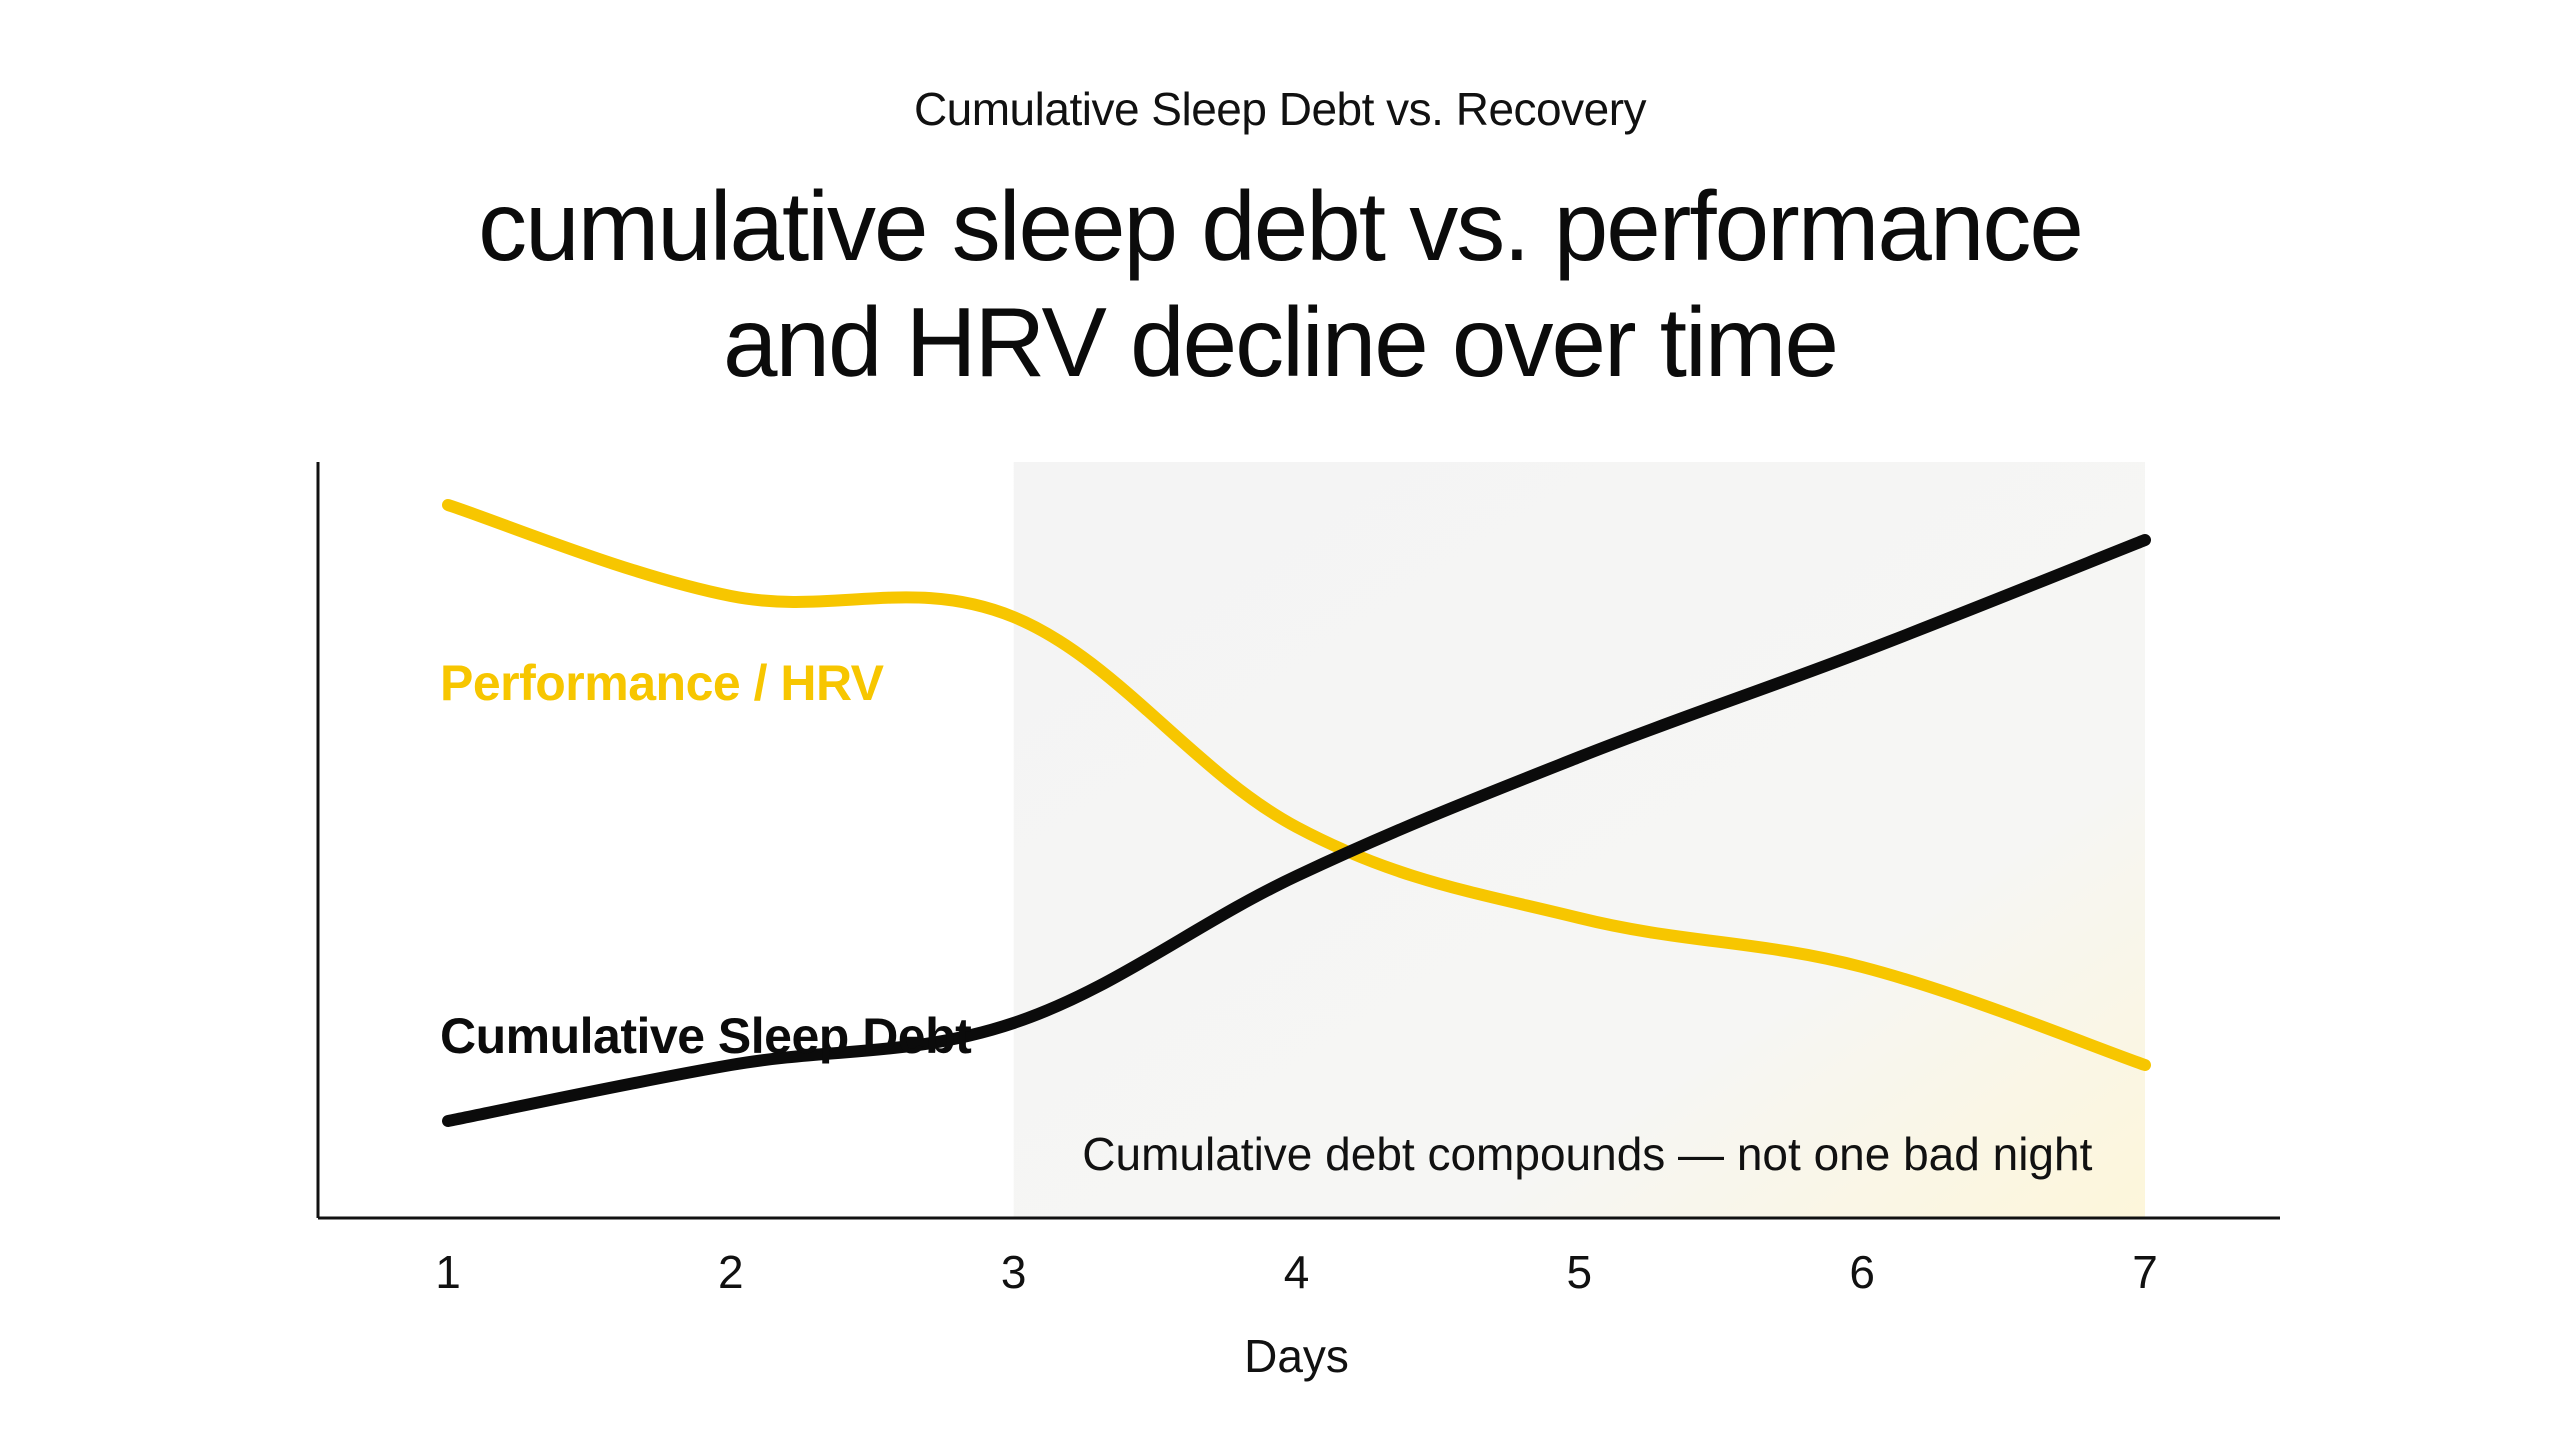 This screenshot has height=1429, width=2560. I want to click on series-label-performance: Performance / HRV, so click(662, 683).